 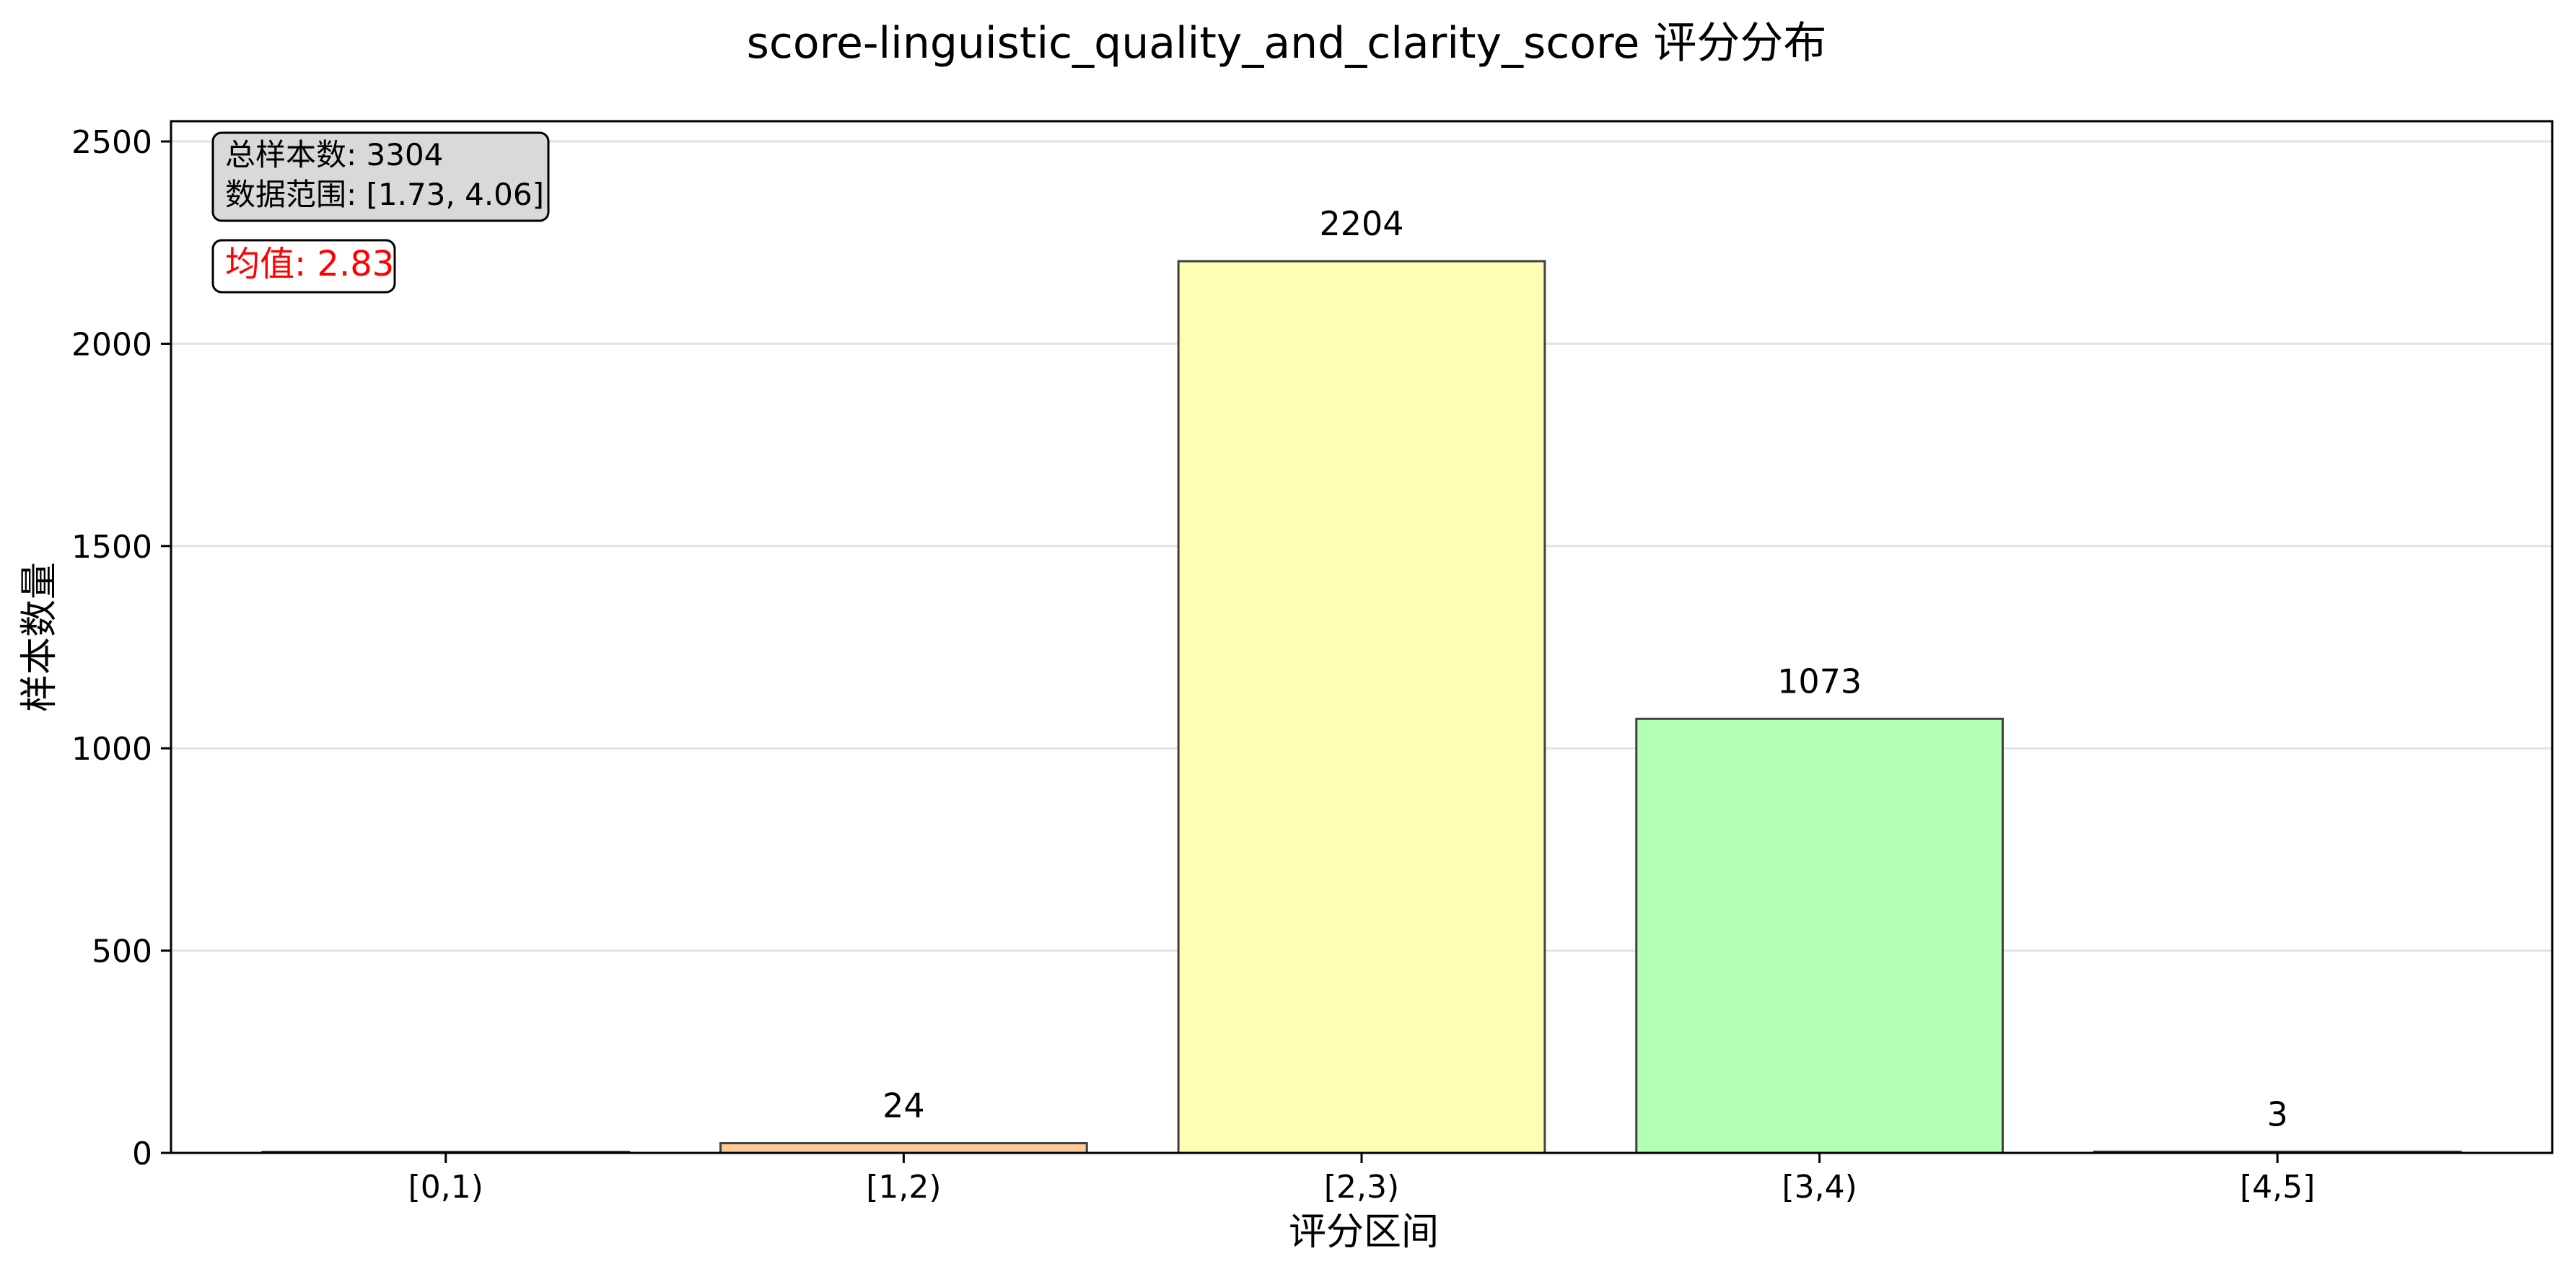 I want to click on x-tick-label-1: [1,2), so click(x=903, y=1188).